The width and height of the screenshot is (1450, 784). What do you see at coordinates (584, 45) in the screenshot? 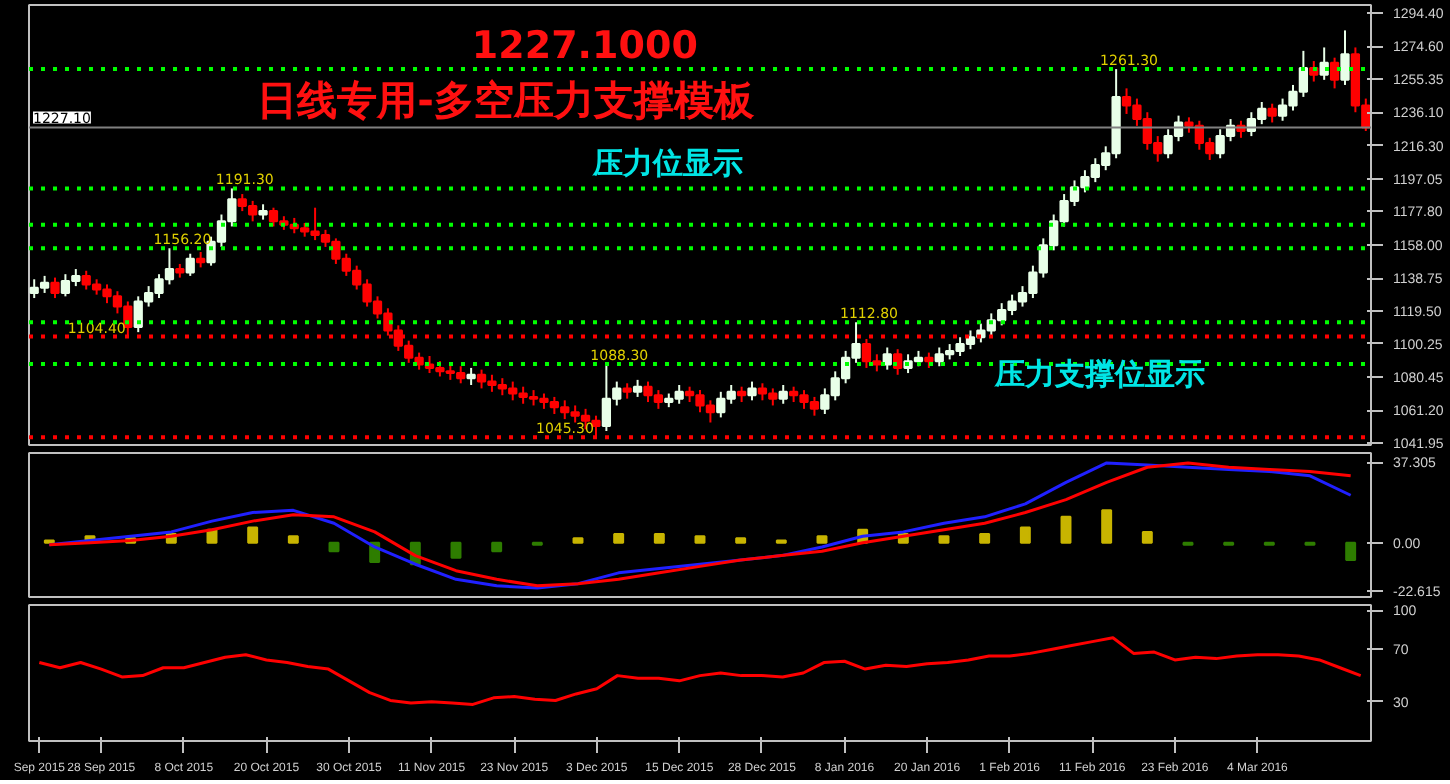
I see `annotation: 1227.1000` at bounding box center [584, 45].